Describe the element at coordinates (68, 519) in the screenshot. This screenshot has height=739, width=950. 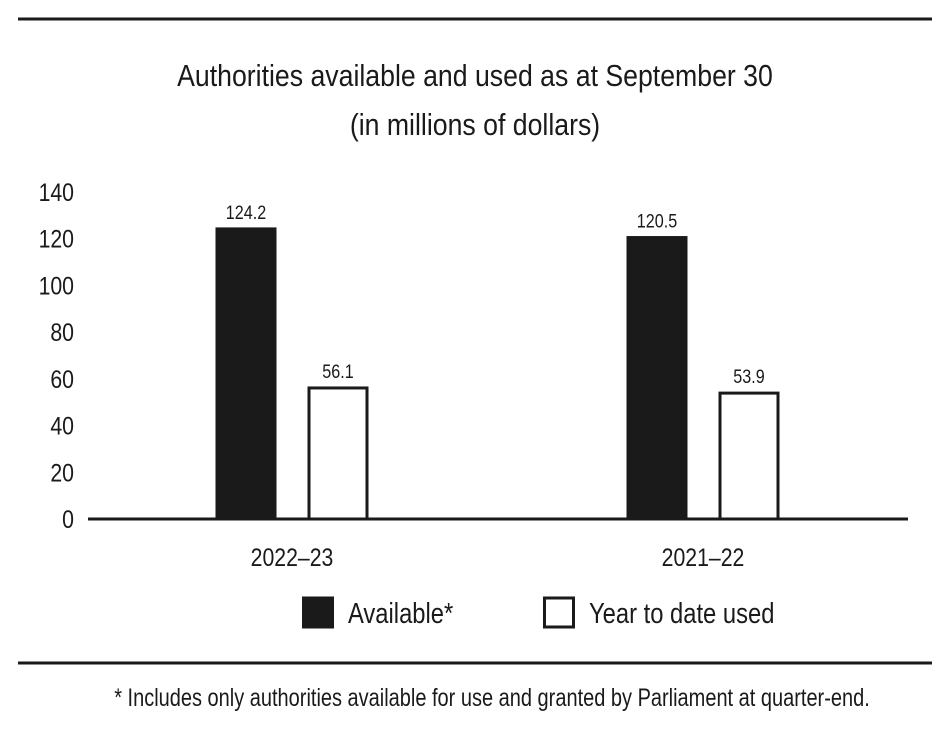
I see `y-tick-label: 0` at that location.